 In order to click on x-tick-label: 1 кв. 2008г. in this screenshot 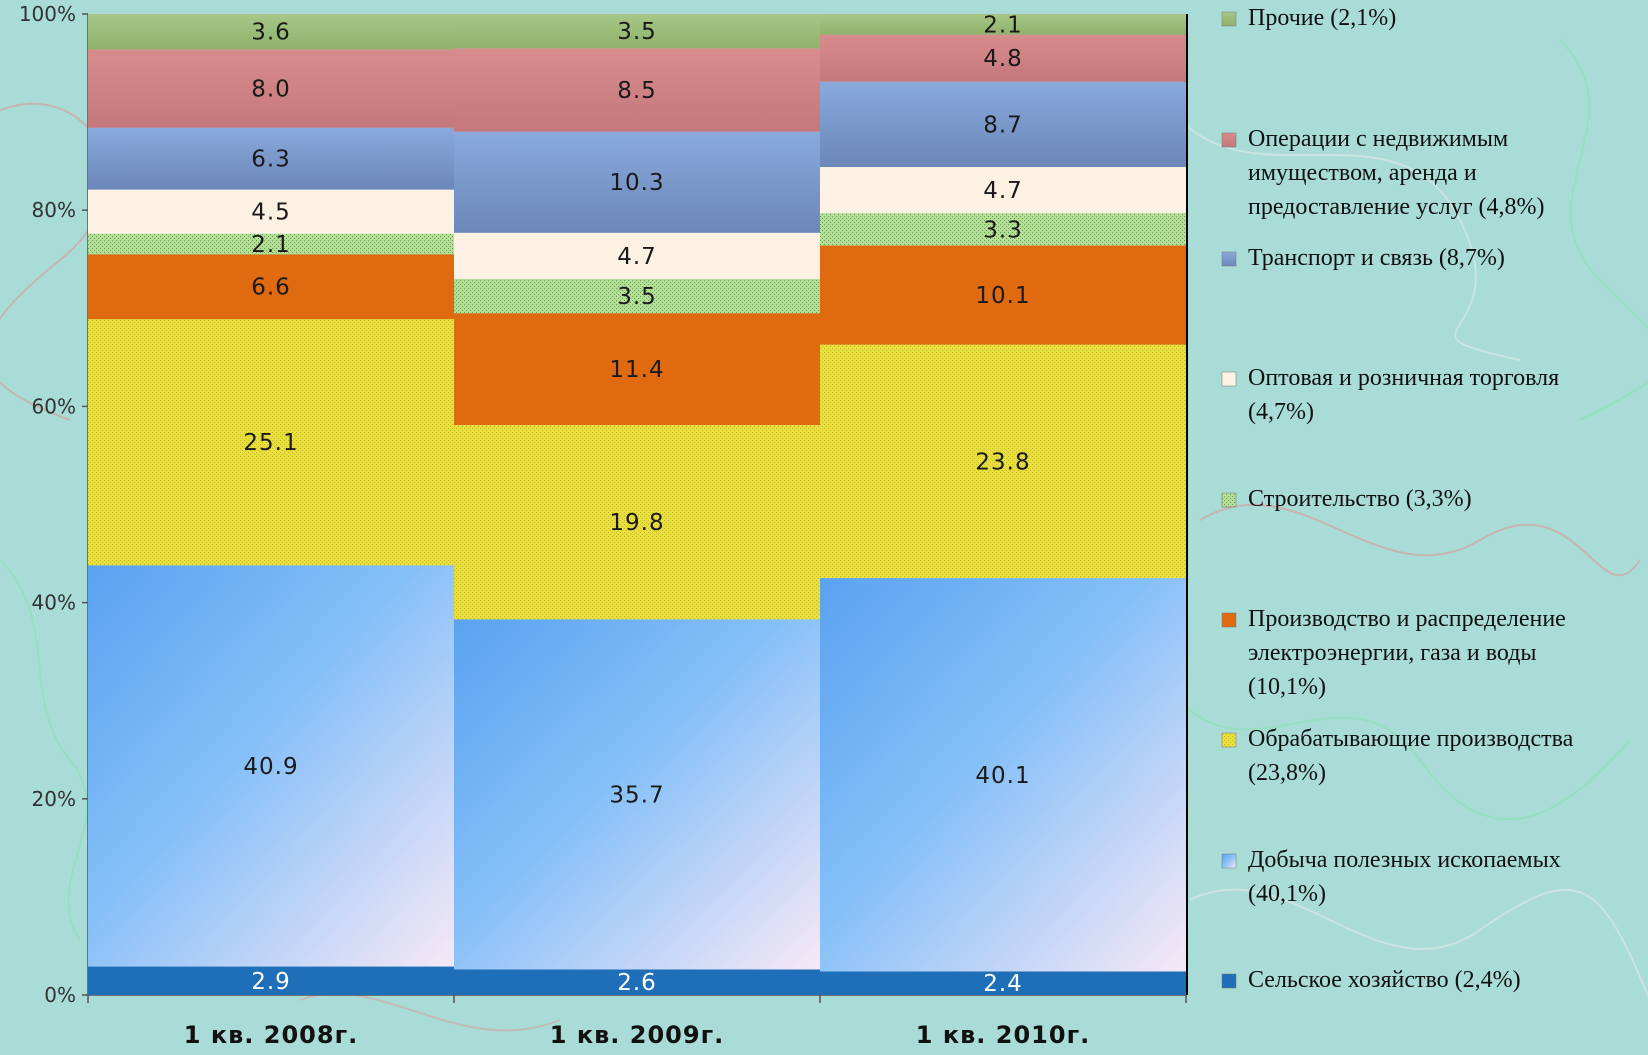, I will do `click(271, 1035)`.